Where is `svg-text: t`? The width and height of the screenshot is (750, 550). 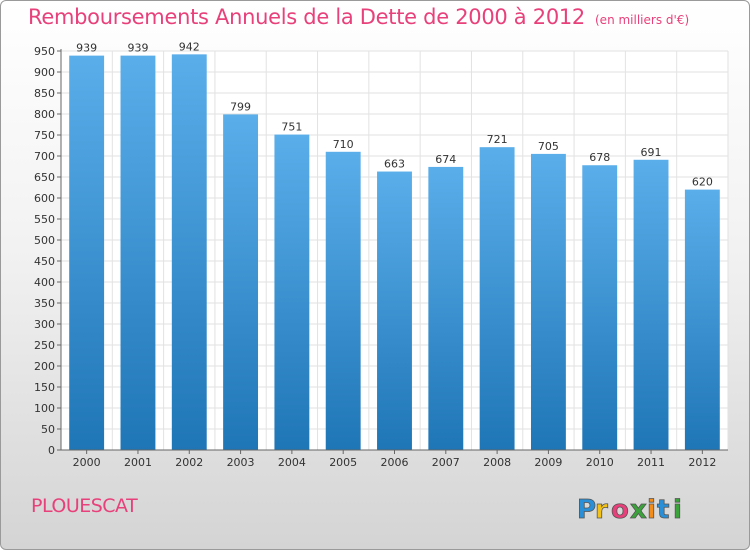
svg-text: t is located at coordinates (663, 510).